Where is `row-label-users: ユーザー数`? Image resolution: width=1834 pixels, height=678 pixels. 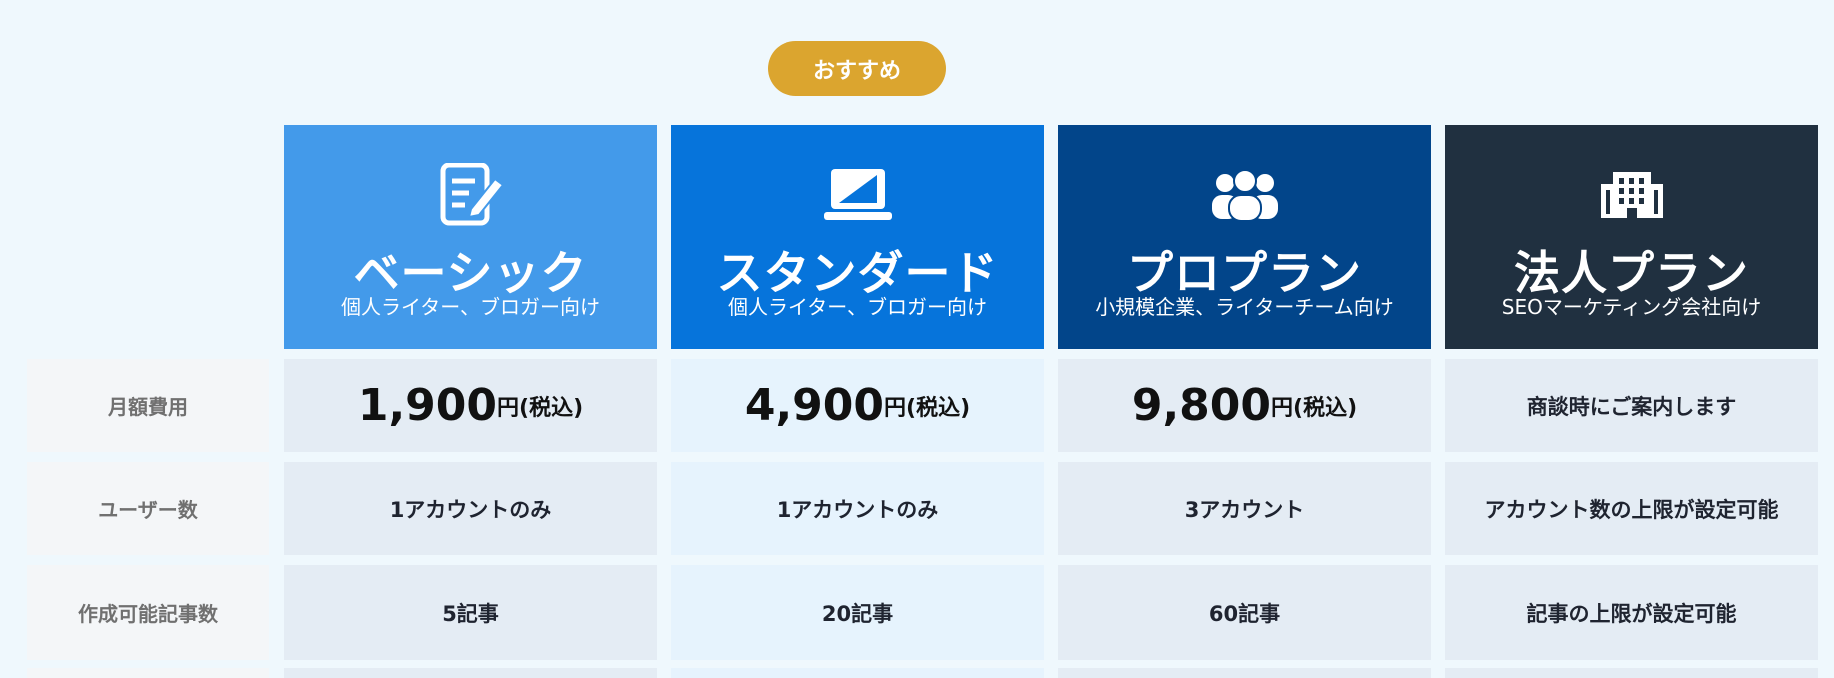 row-label-users: ユーザー数 is located at coordinates (148, 508).